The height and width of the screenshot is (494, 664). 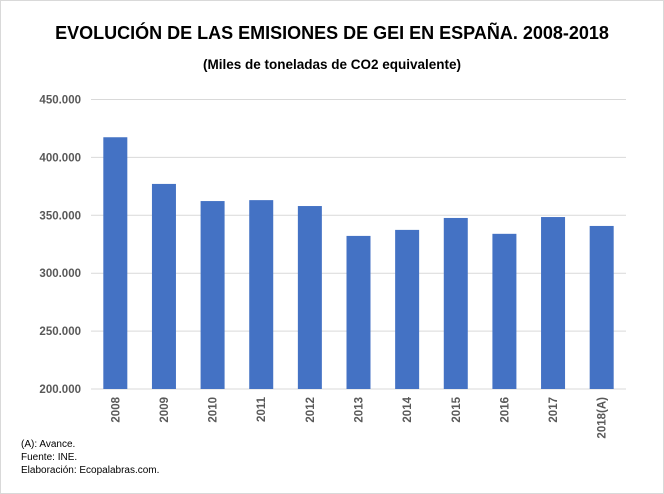 What do you see at coordinates (408, 409) in the screenshot?
I see `x-tick-label: 2014` at bounding box center [408, 409].